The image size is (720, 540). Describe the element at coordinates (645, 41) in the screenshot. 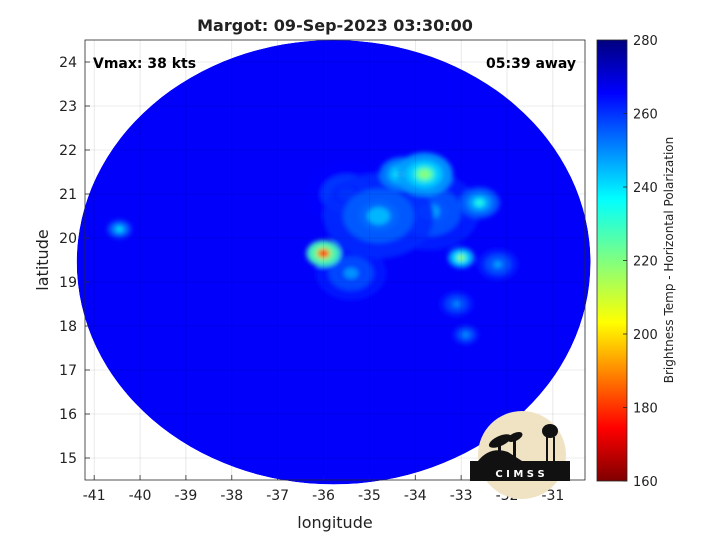

I see `colorbar-tick-label: 280` at that location.